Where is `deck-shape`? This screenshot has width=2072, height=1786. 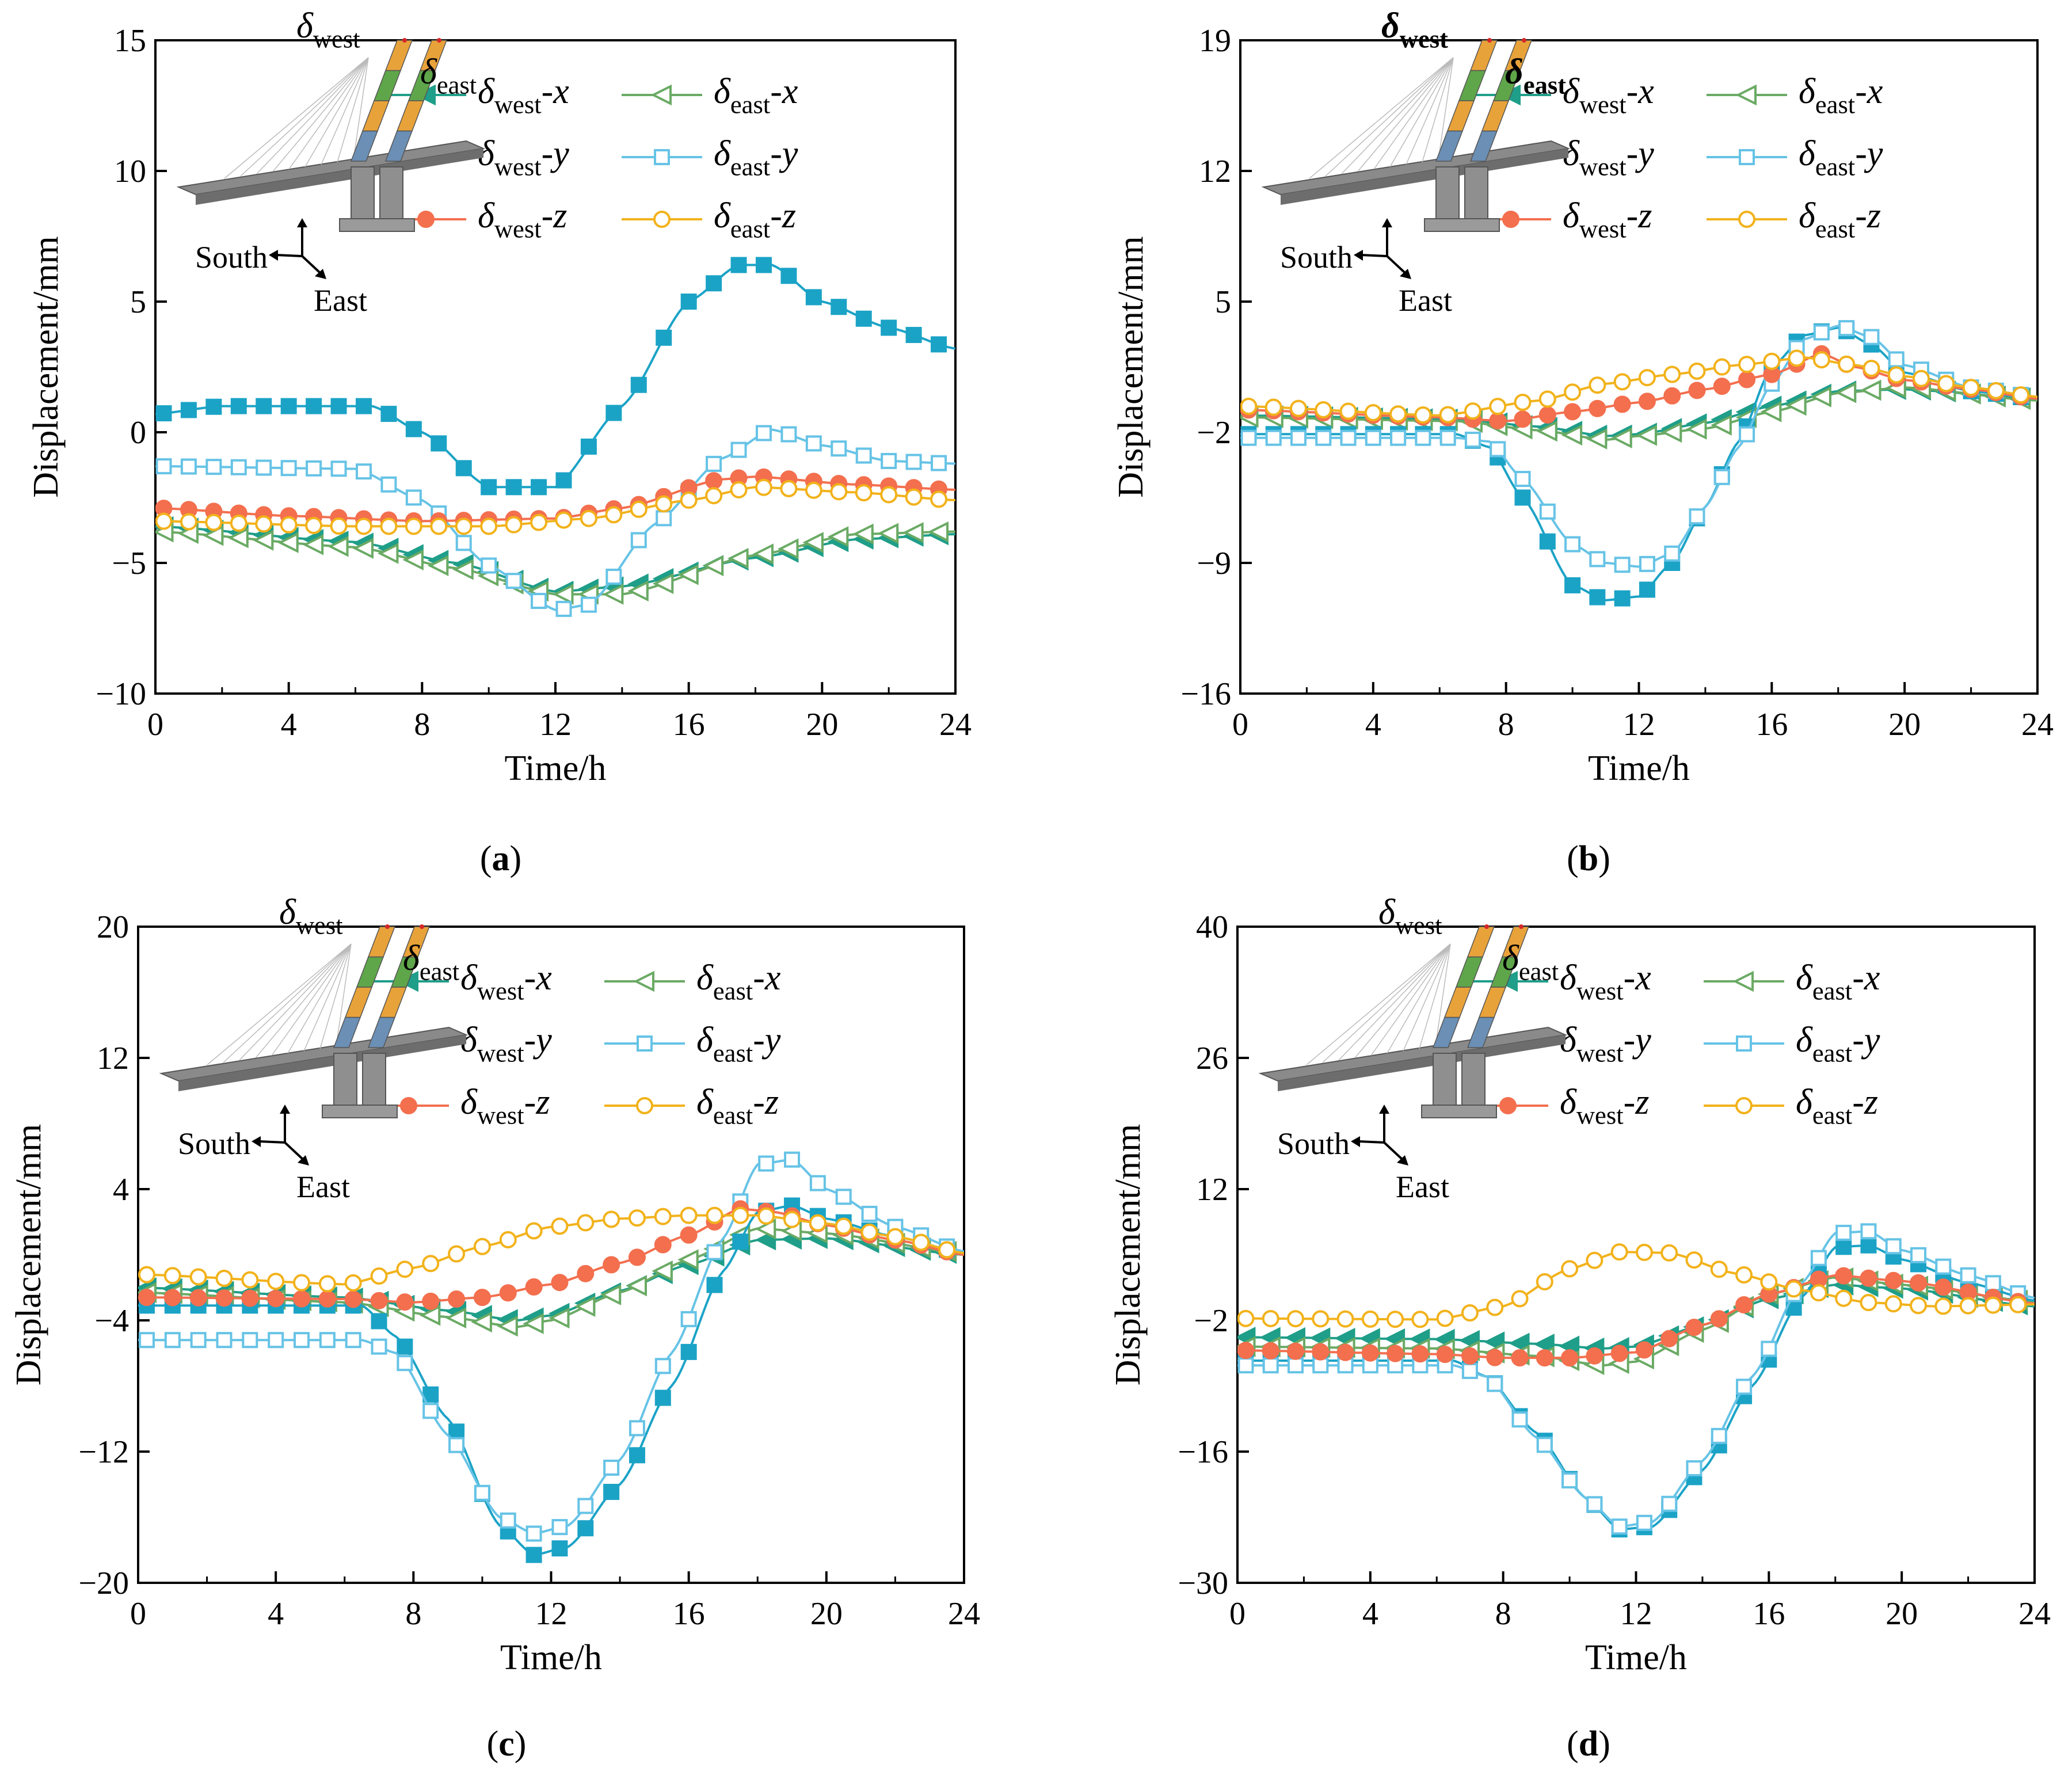
deck-shape is located at coordinates (1416, 168).